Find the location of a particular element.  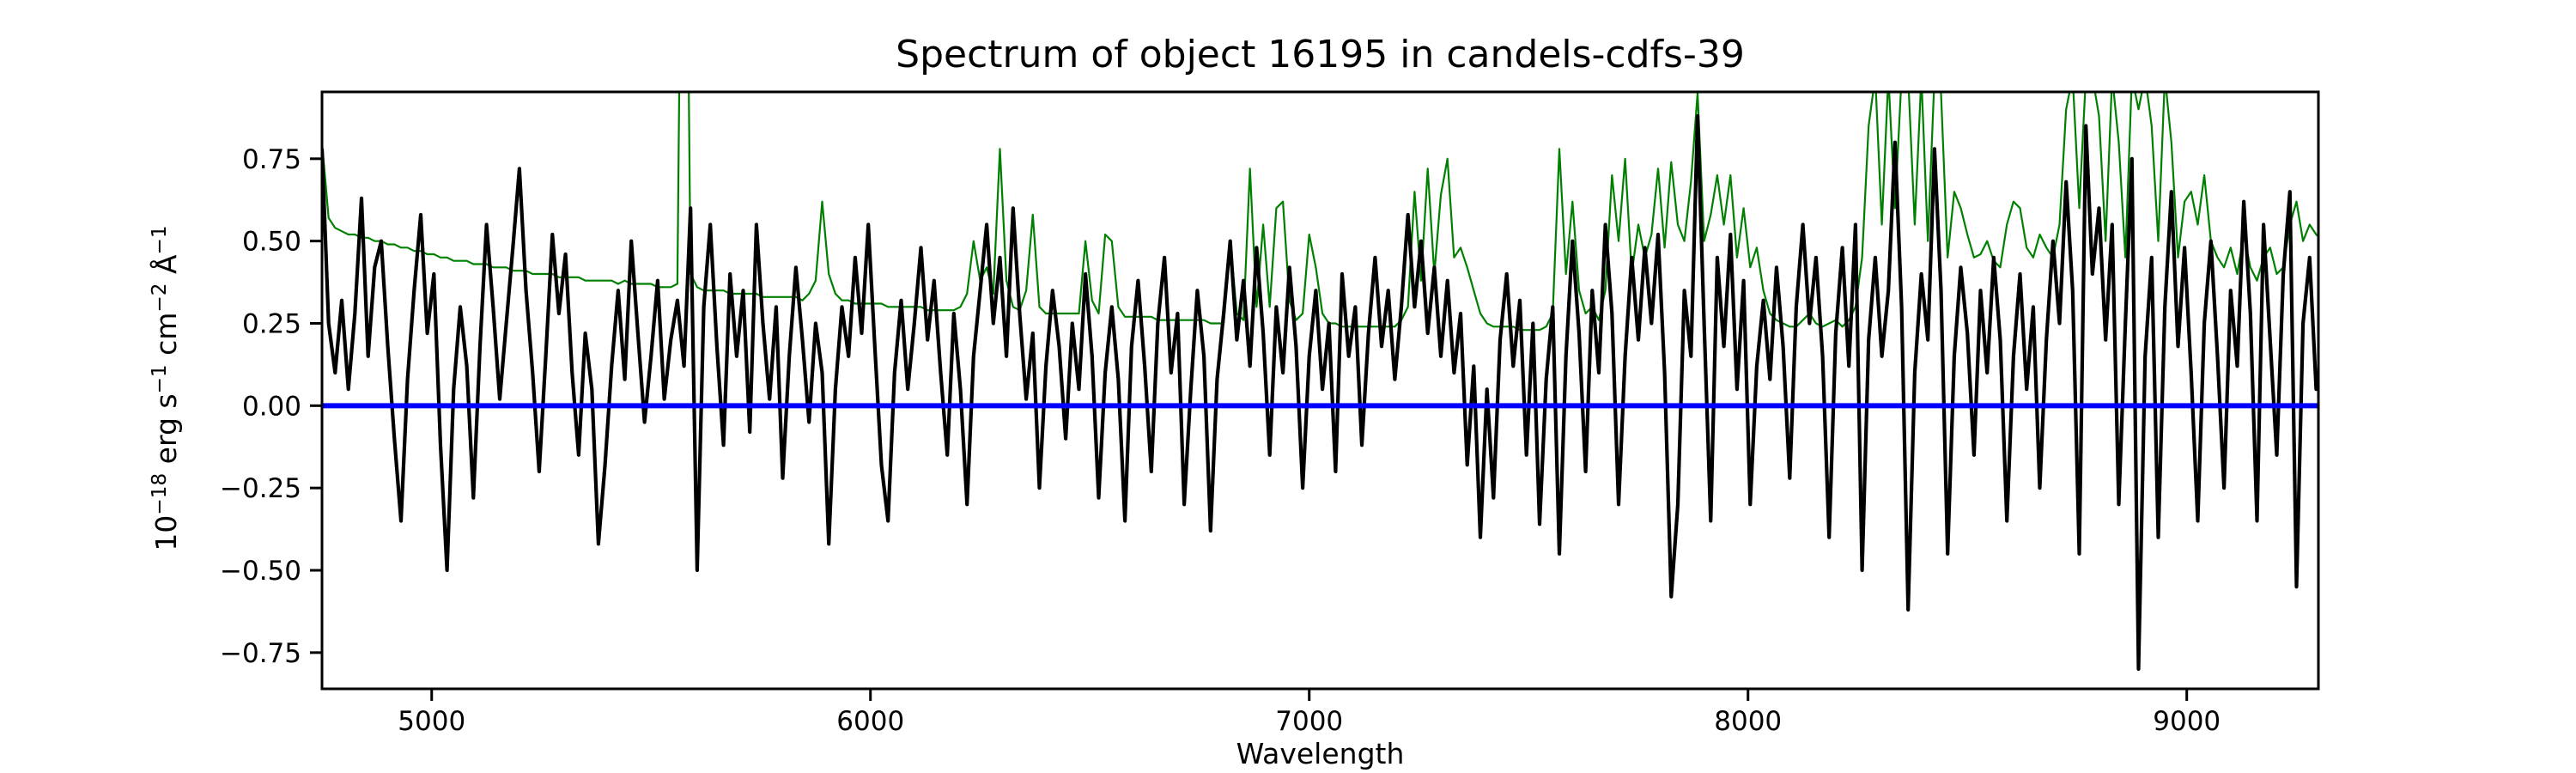

y-label-segment: erg s is located at coordinates (166, 433).